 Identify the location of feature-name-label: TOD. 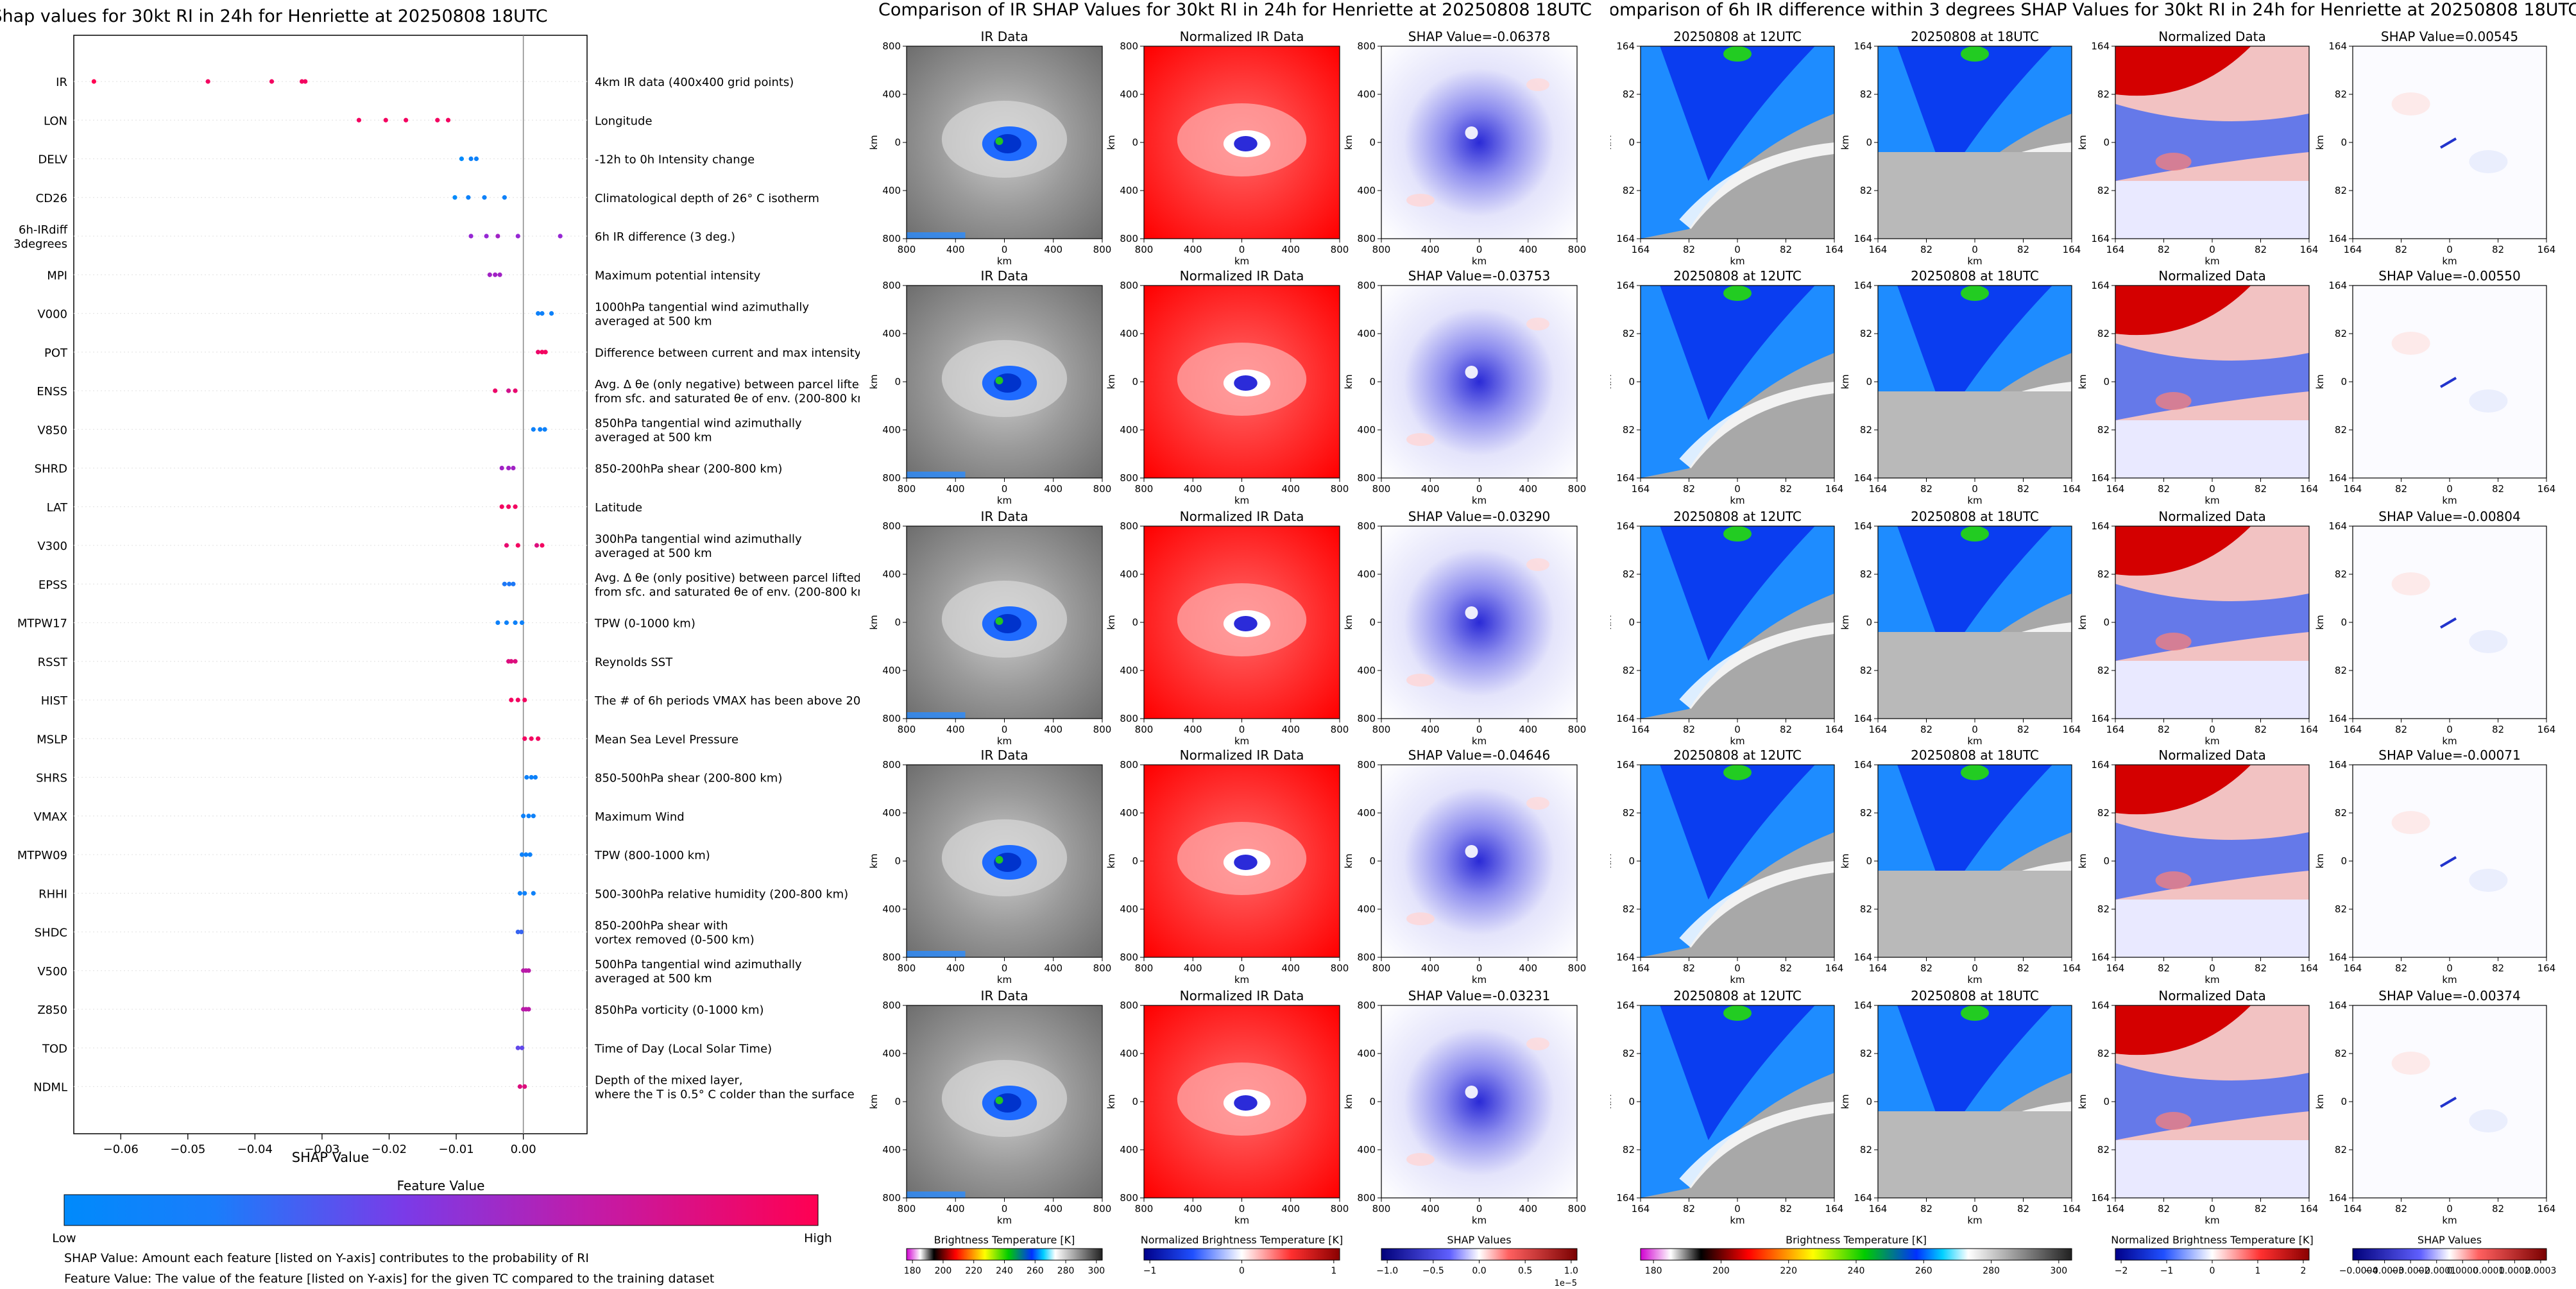
(54, 1048).